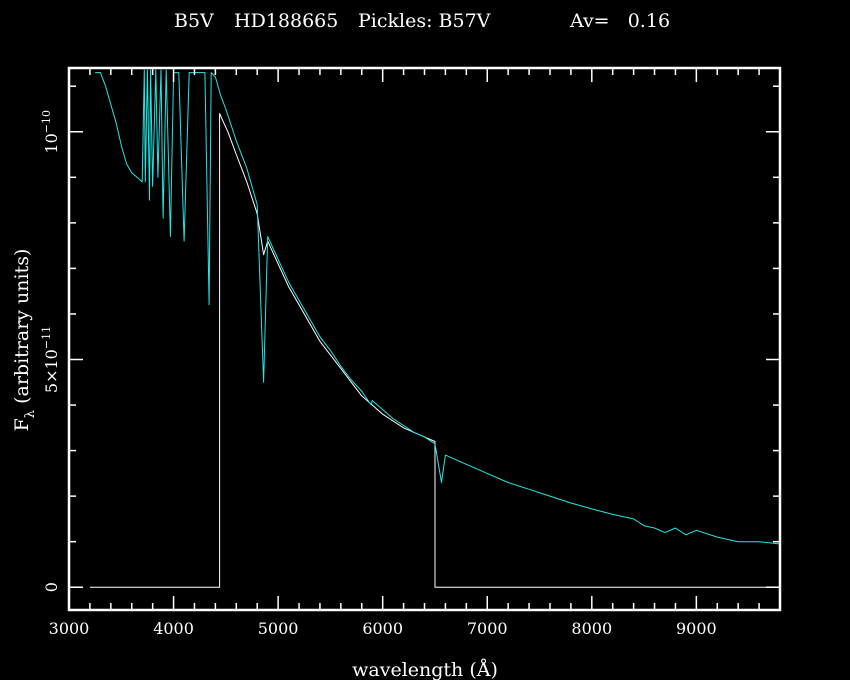 This screenshot has height=680, width=850. Describe the element at coordinates (425, 669) in the screenshot. I see `x-axis-label: wavelength (Å)` at that location.